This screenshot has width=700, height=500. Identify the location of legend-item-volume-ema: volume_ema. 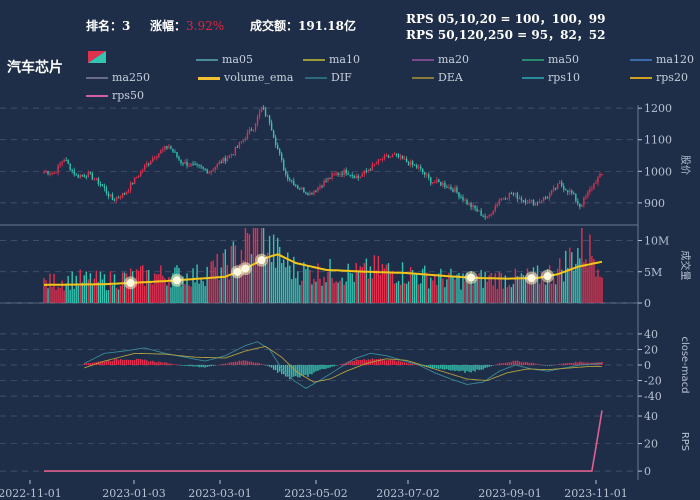
(245, 77).